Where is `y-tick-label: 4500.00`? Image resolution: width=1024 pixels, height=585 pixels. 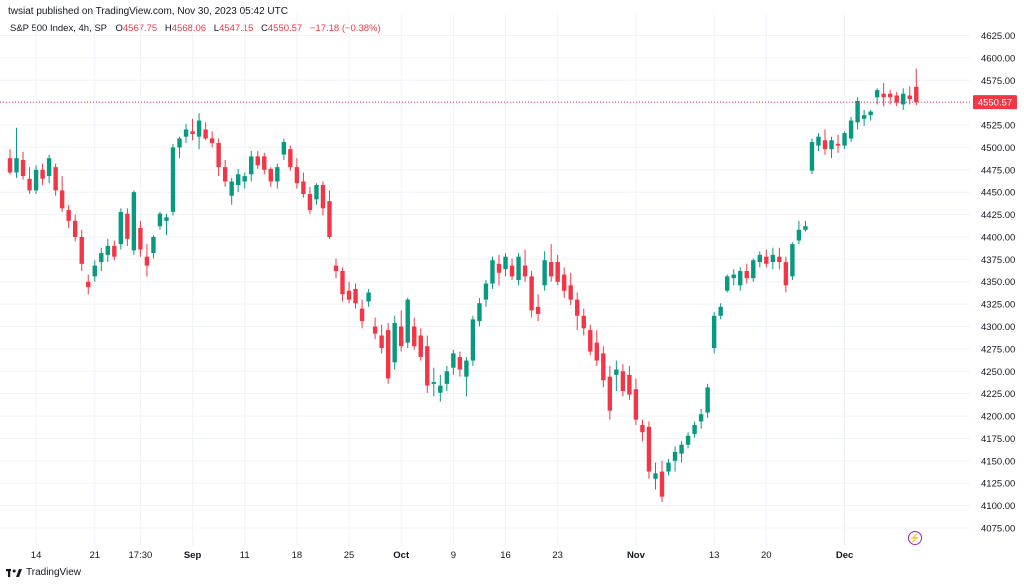
y-tick-label: 4500.00 is located at coordinates (998, 148).